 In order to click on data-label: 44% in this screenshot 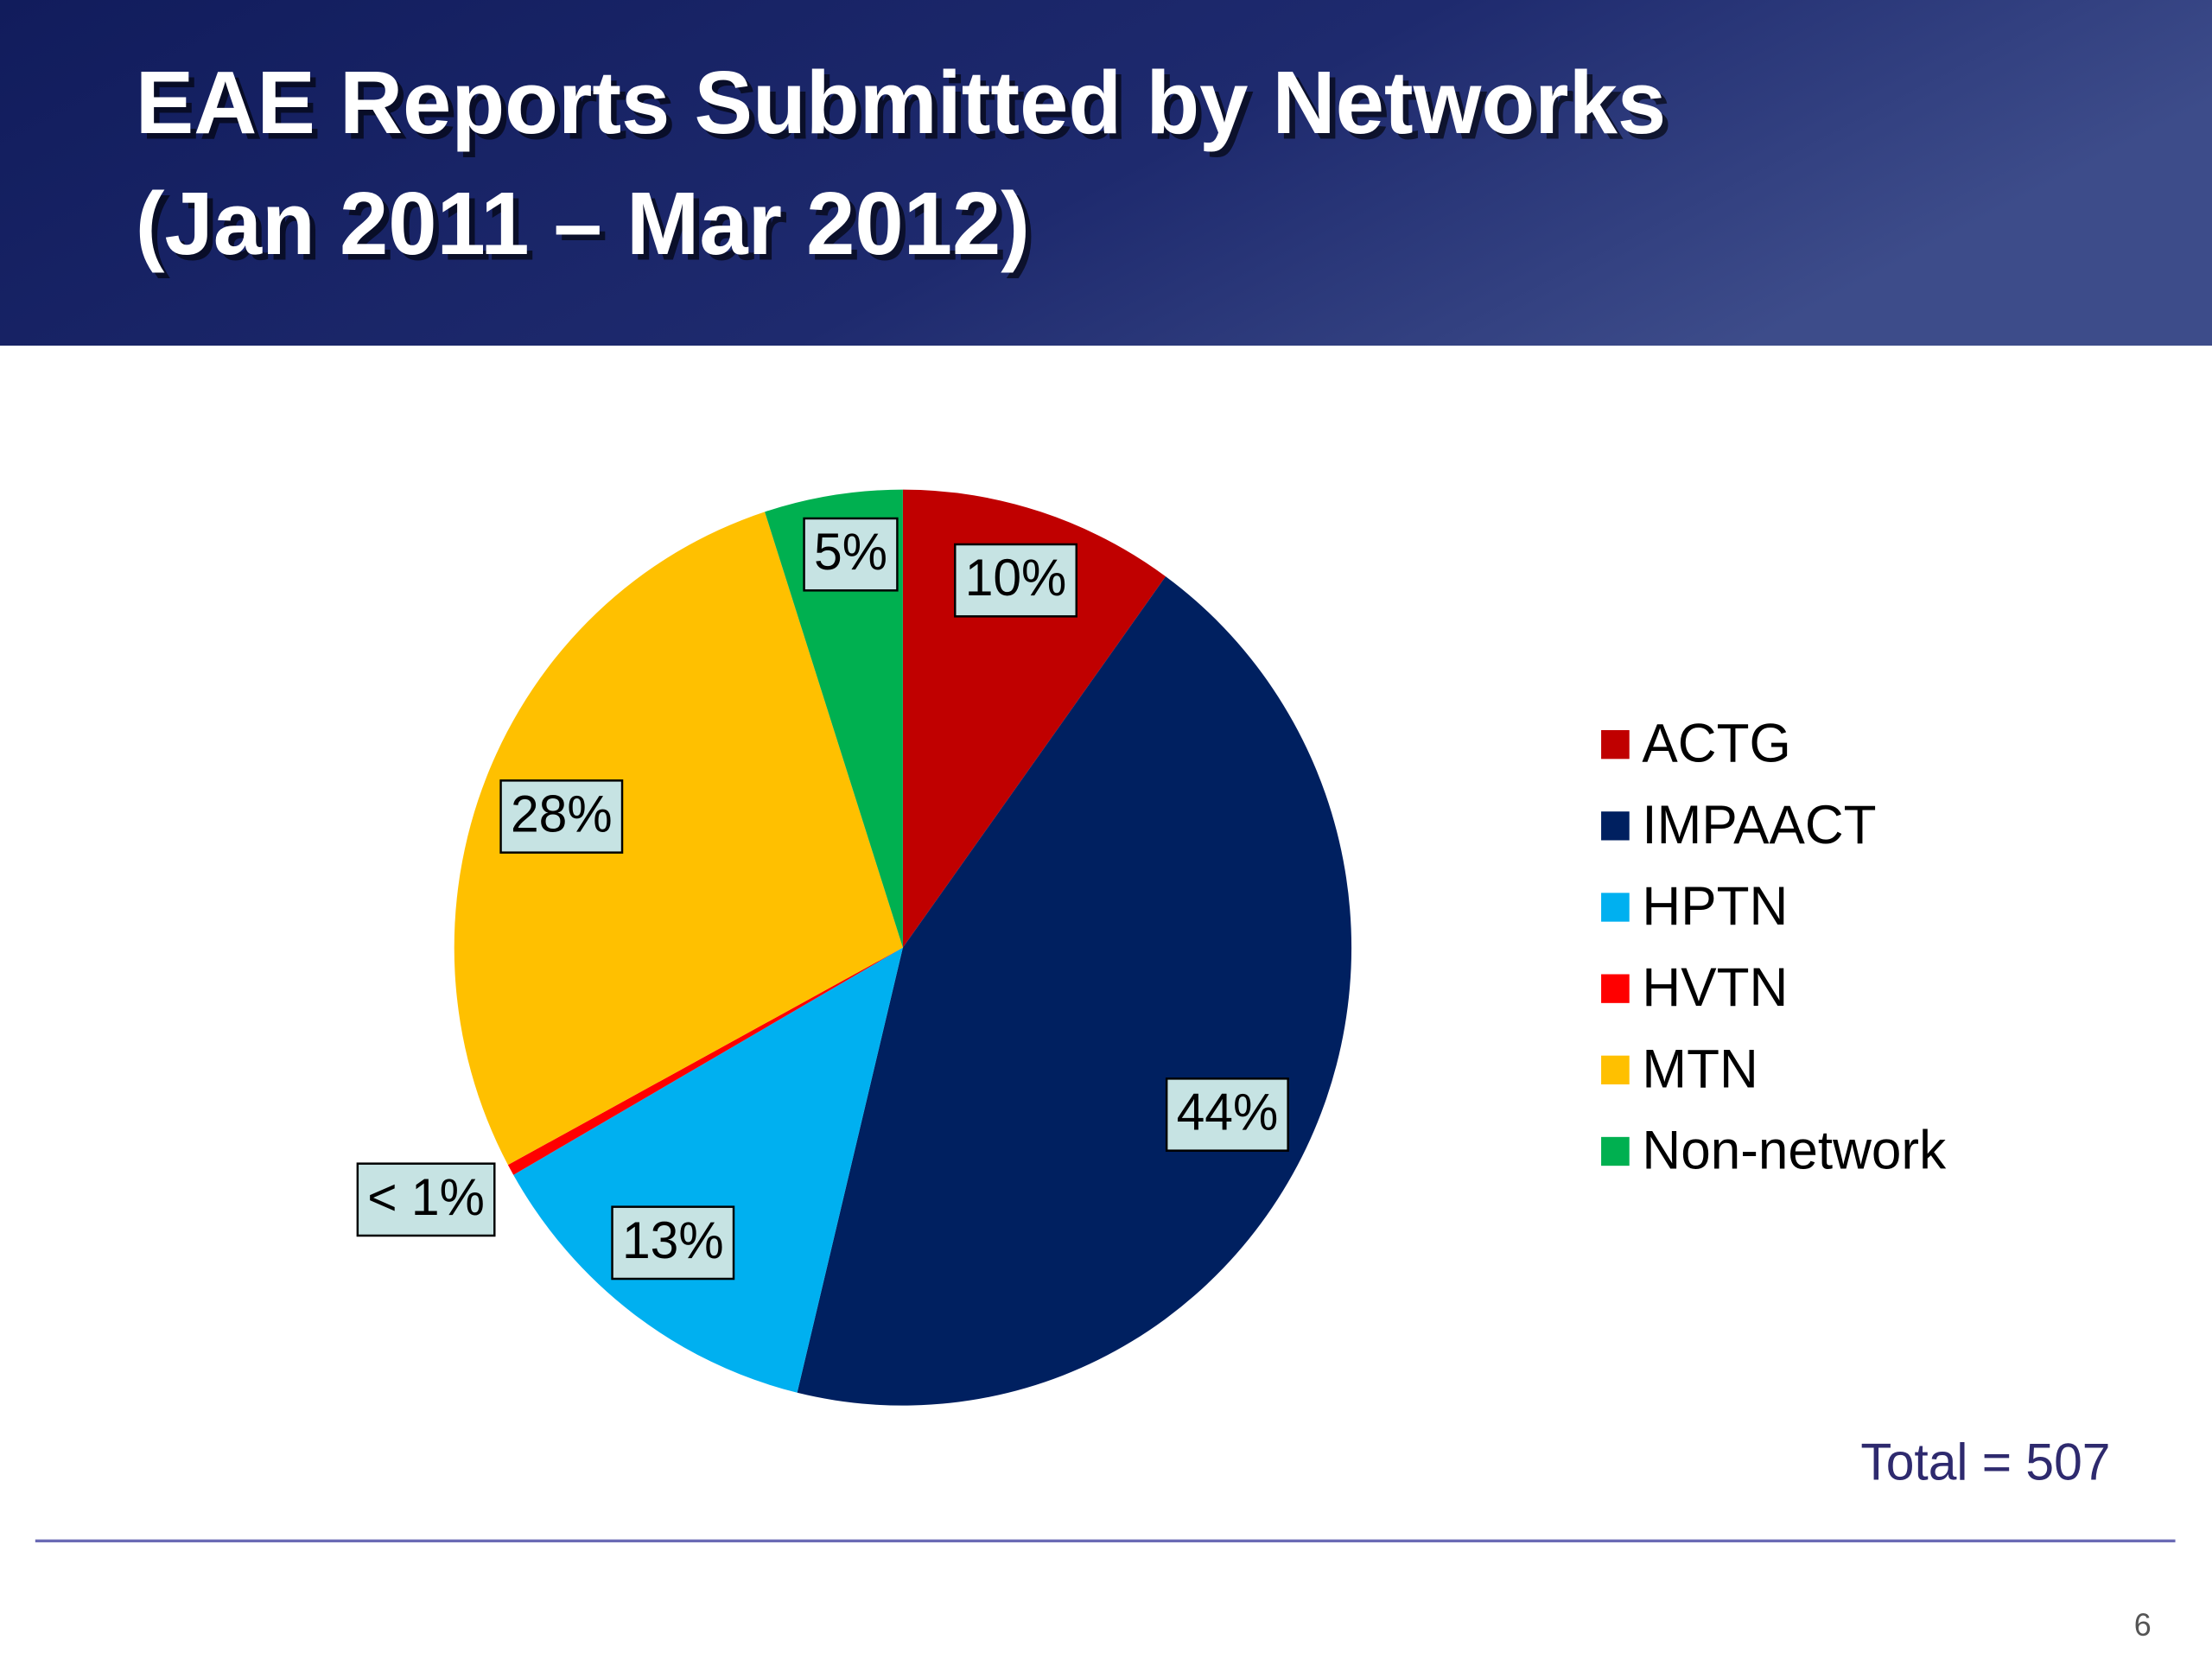, I will do `click(1227, 1114)`.